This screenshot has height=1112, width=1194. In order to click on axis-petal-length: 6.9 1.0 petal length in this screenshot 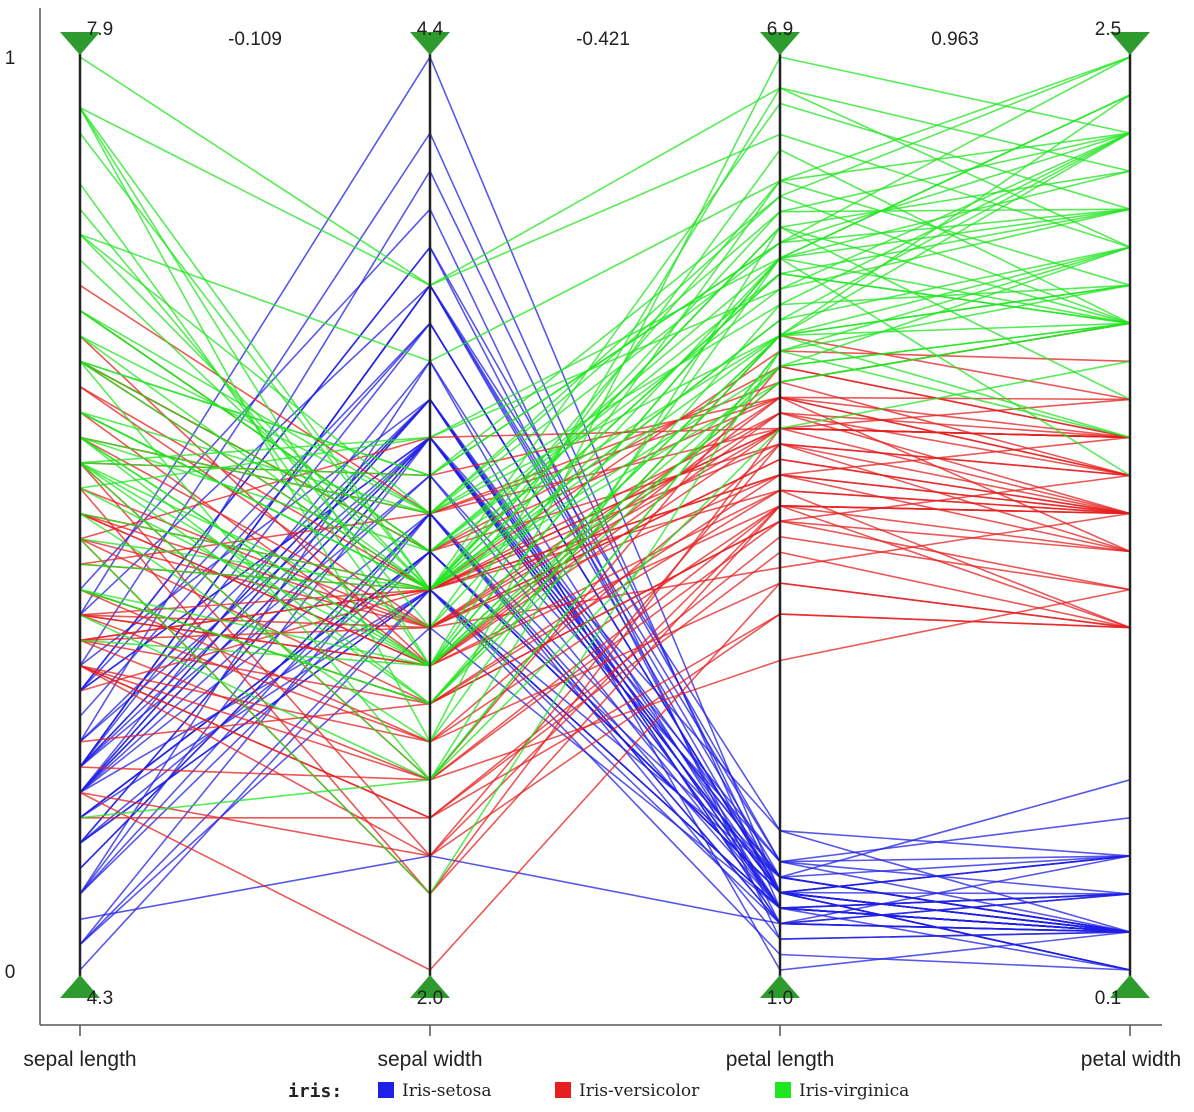, I will do `click(780, 545)`.